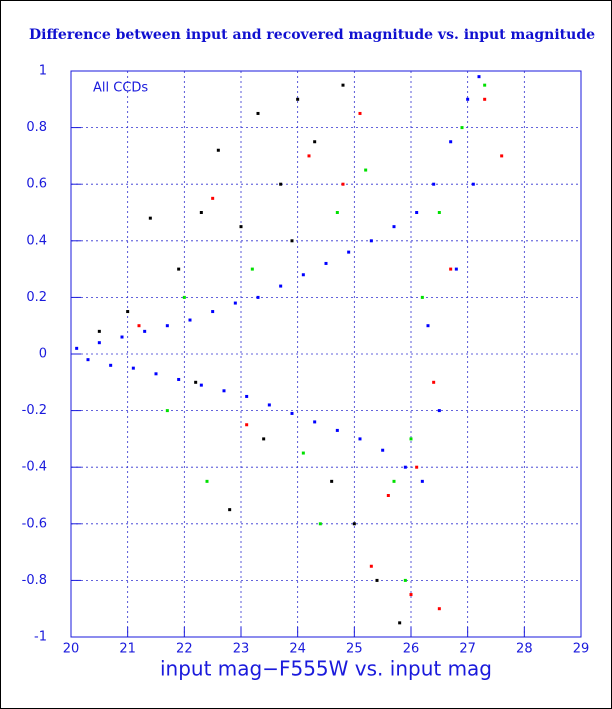 Image resolution: width=612 pixels, height=709 pixels. What do you see at coordinates (34, 523) in the screenshot?
I see `y-tick-label: -0.6` at bounding box center [34, 523].